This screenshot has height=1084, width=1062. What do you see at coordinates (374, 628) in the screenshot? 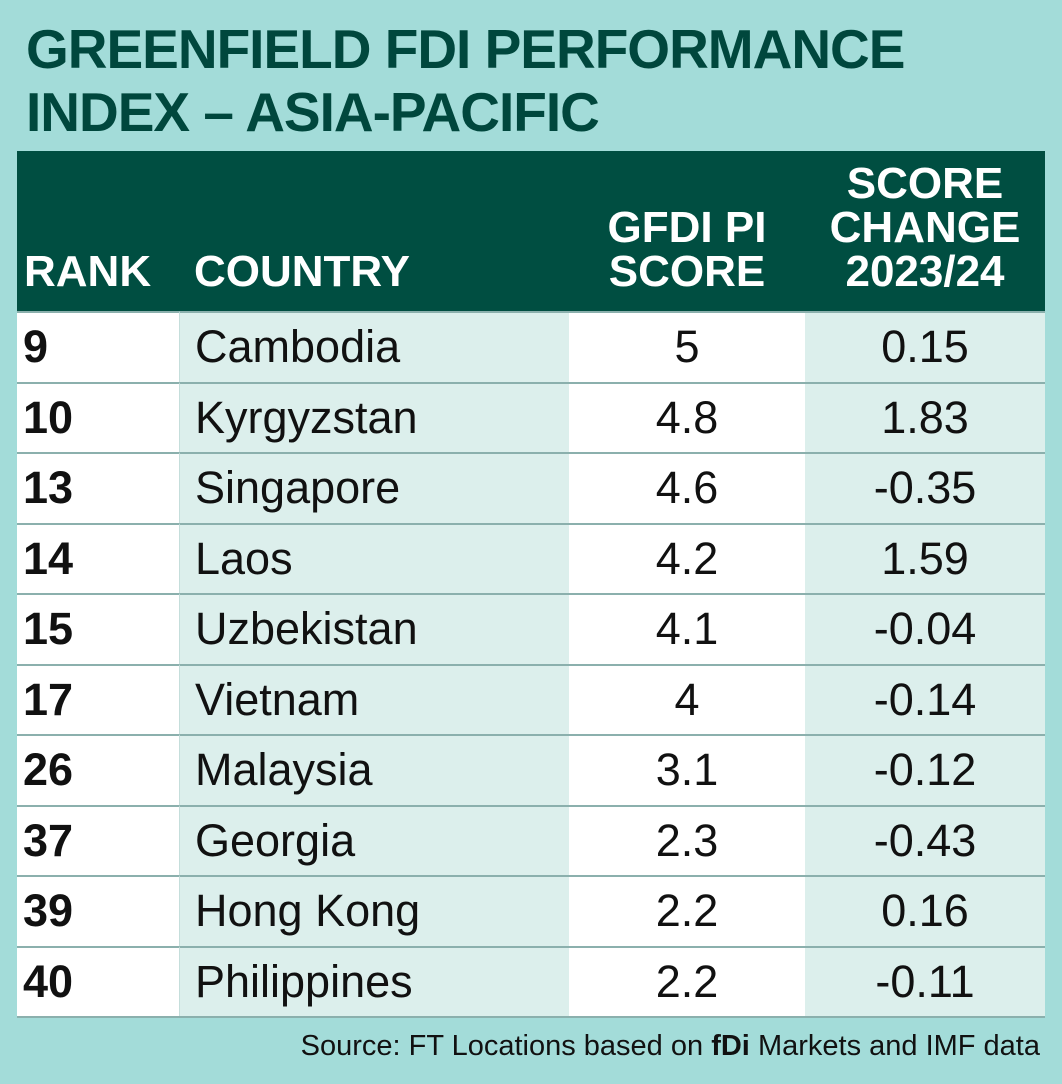
I see `table-cell-country: Uzbekistan` at bounding box center [374, 628].